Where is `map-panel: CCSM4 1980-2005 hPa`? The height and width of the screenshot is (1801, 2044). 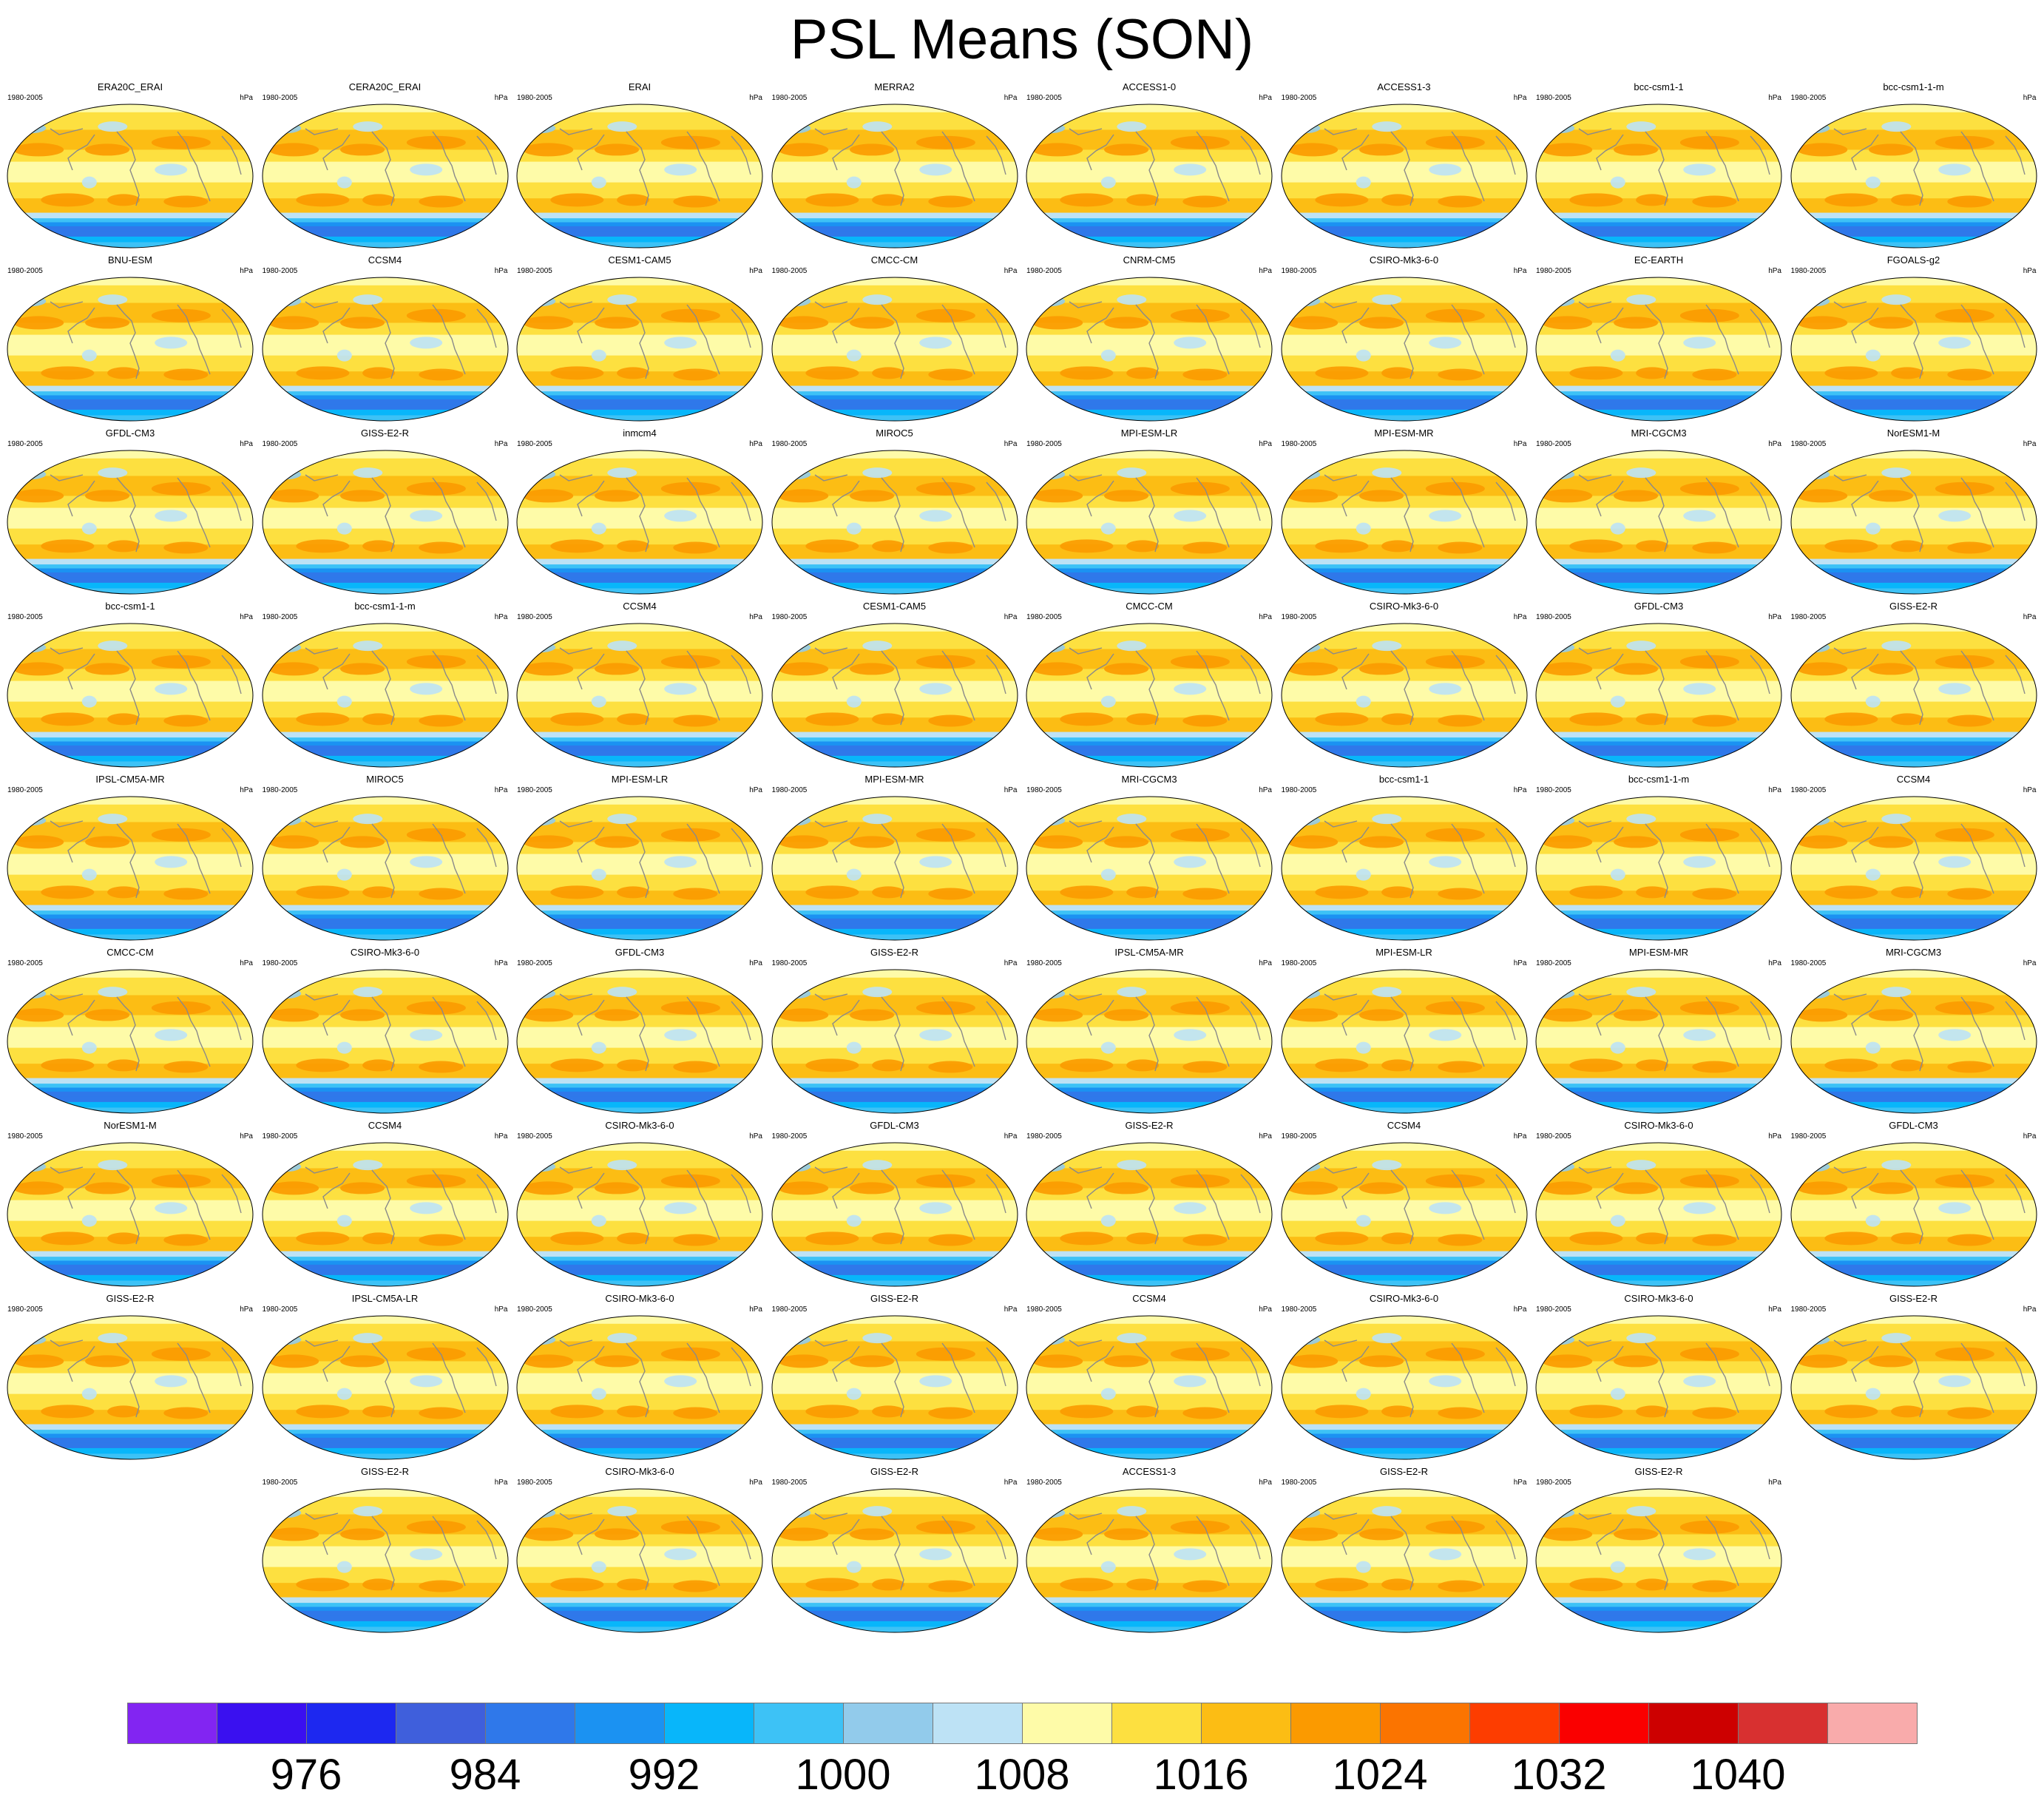
map-panel: CCSM4 1980-2005 hPa is located at coordinates (639, 686).